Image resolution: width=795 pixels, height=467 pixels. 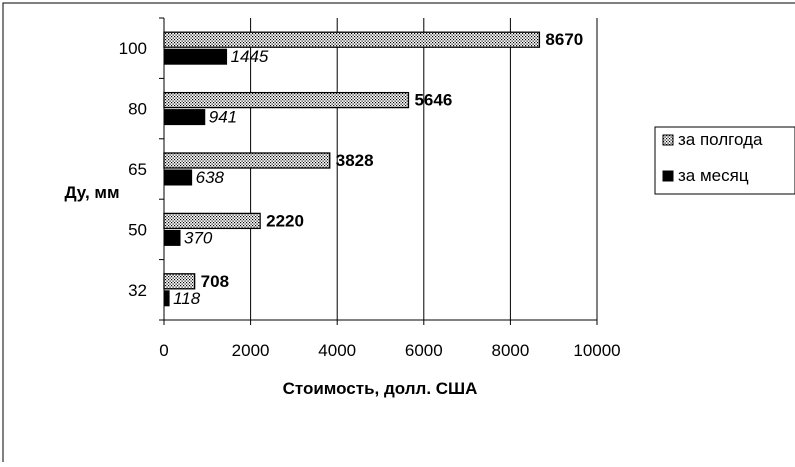 I want to click on x-tick-label: 0, so click(x=163, y=350).